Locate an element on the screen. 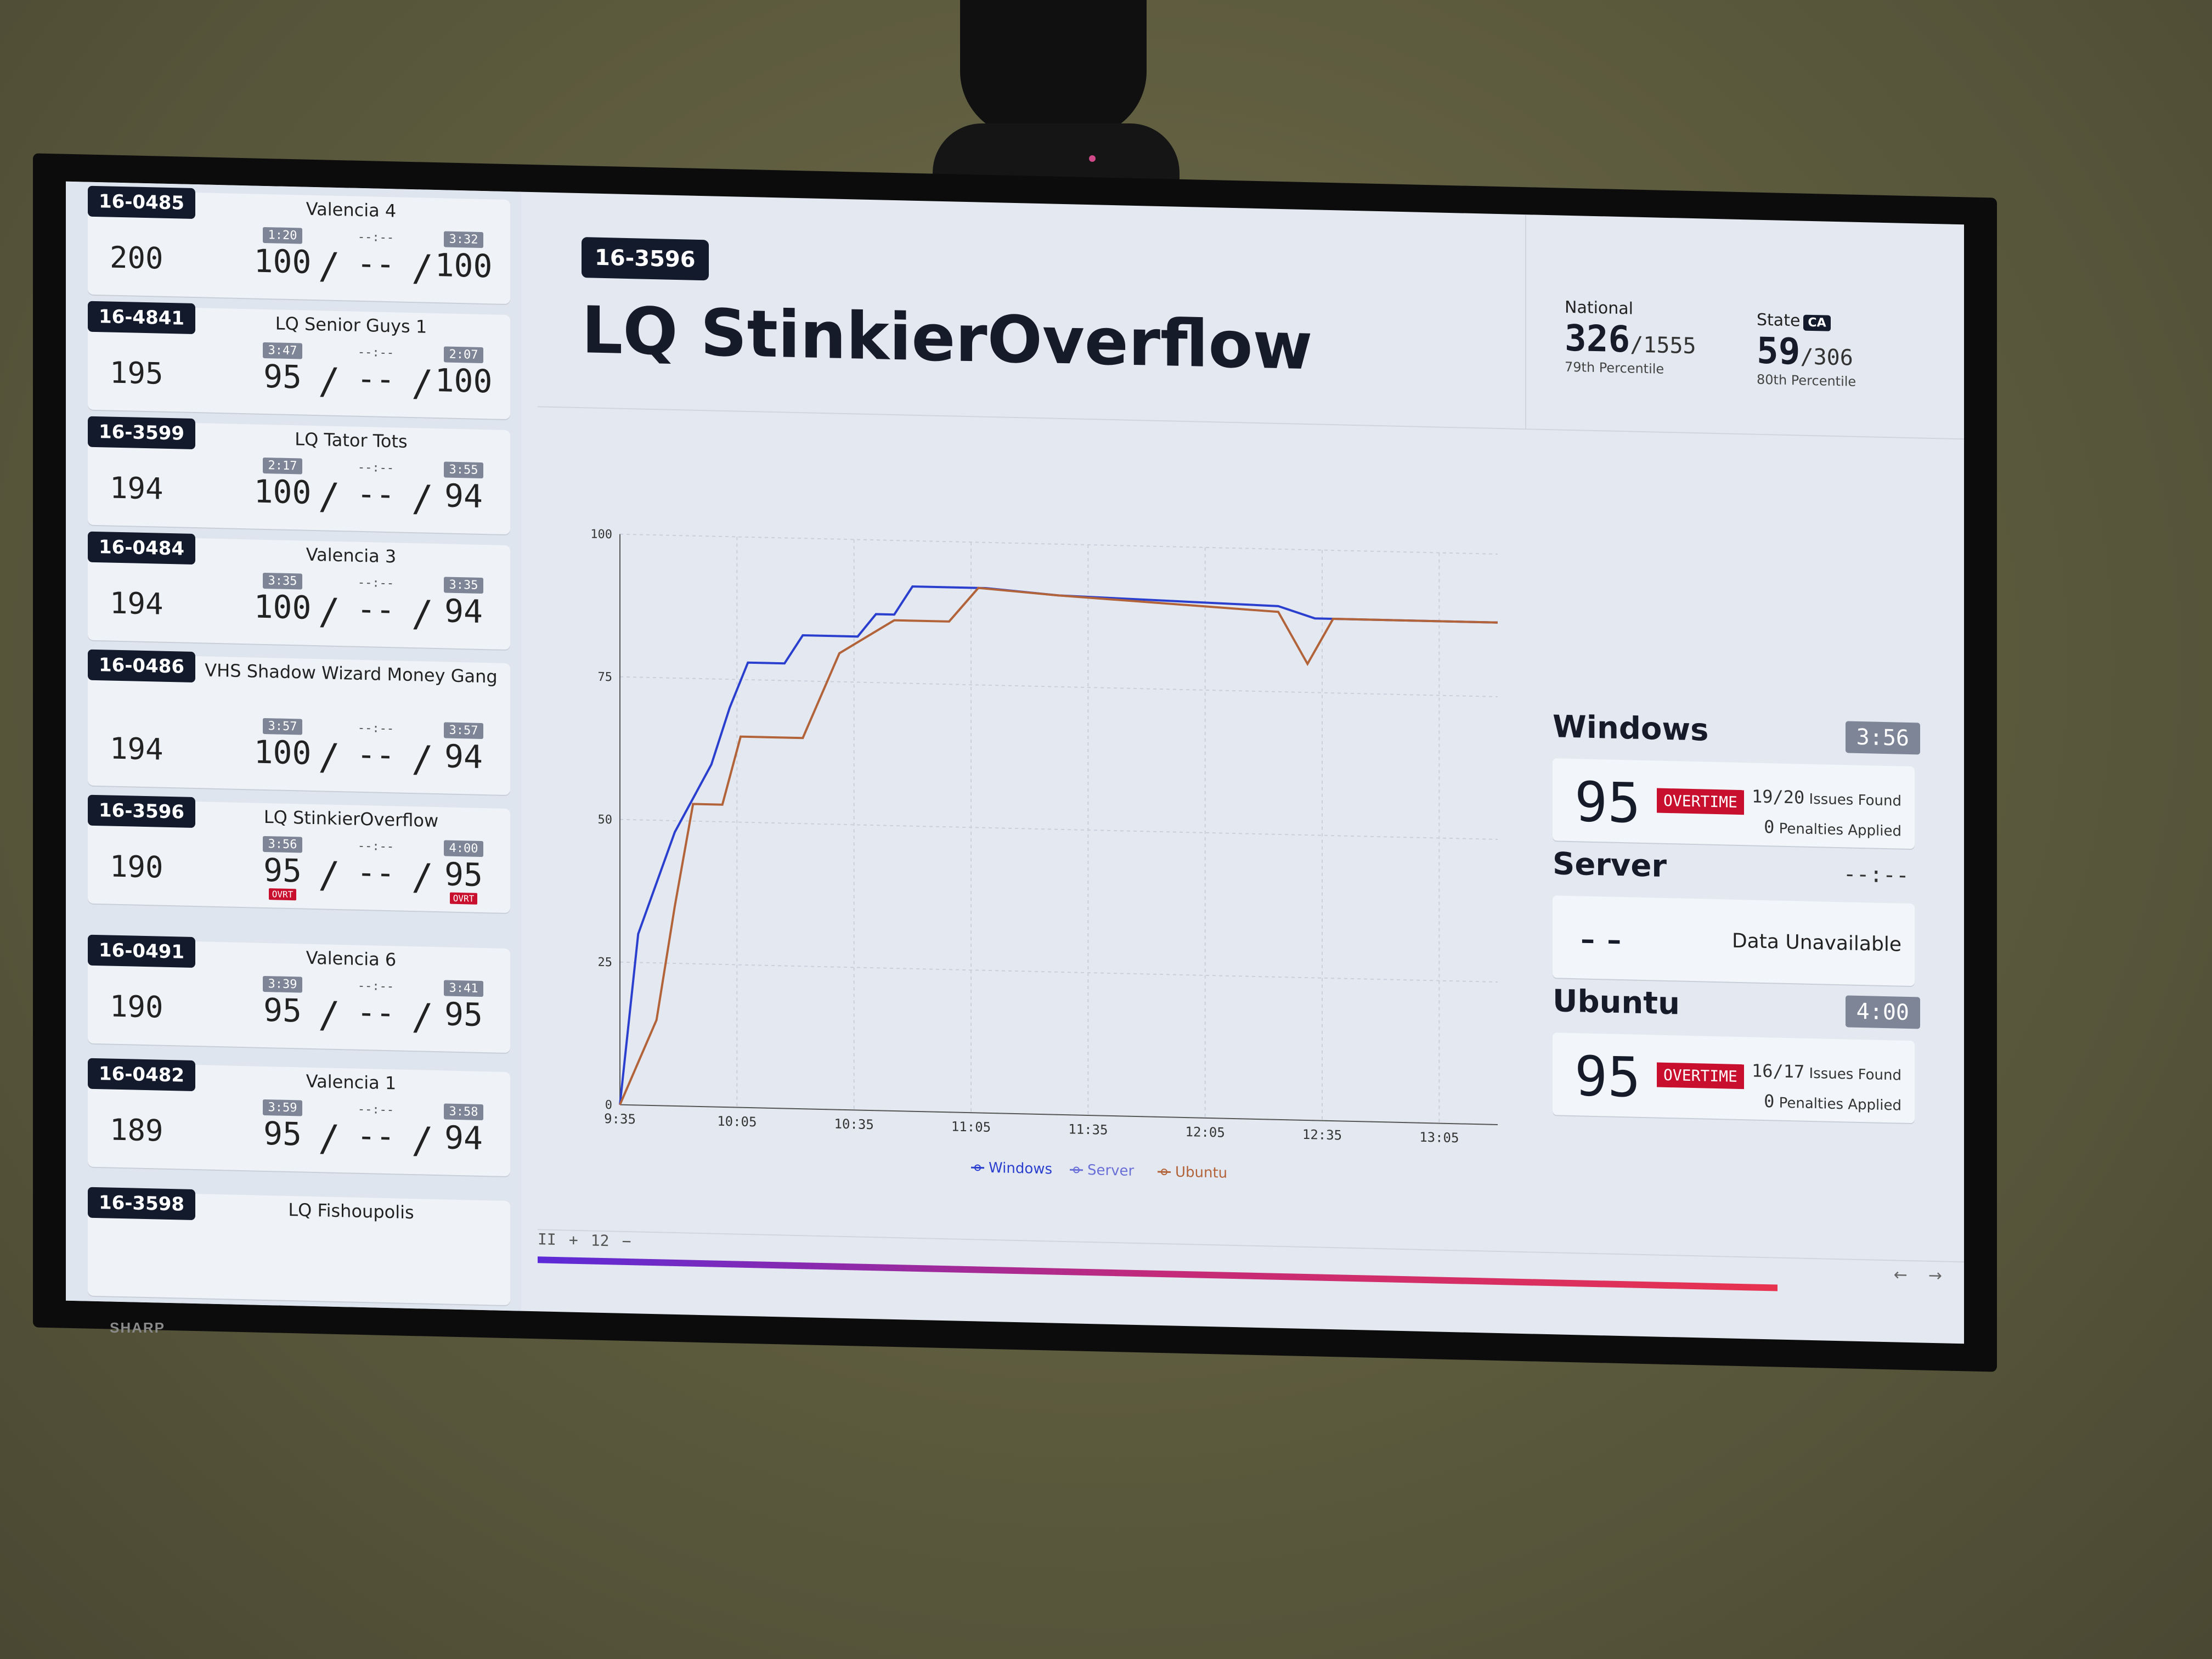  state-rank-value: 59 is located at coordinates (1779, 351).